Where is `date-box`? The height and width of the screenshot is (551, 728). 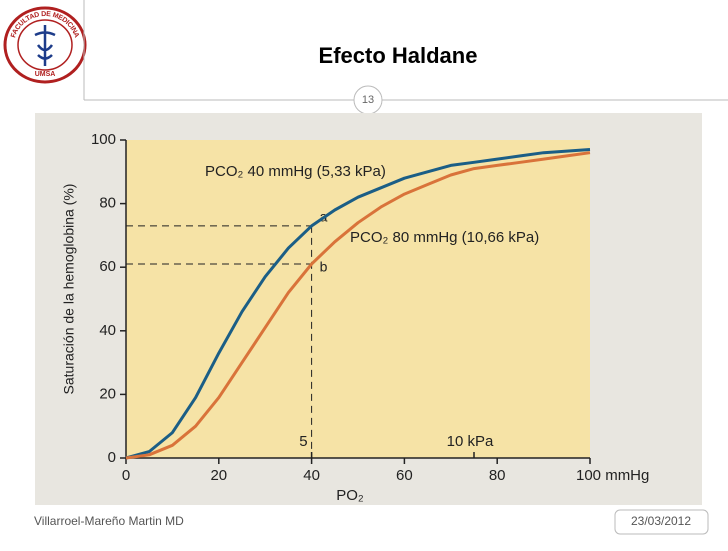
date-box is located at coordinates (661, 522).